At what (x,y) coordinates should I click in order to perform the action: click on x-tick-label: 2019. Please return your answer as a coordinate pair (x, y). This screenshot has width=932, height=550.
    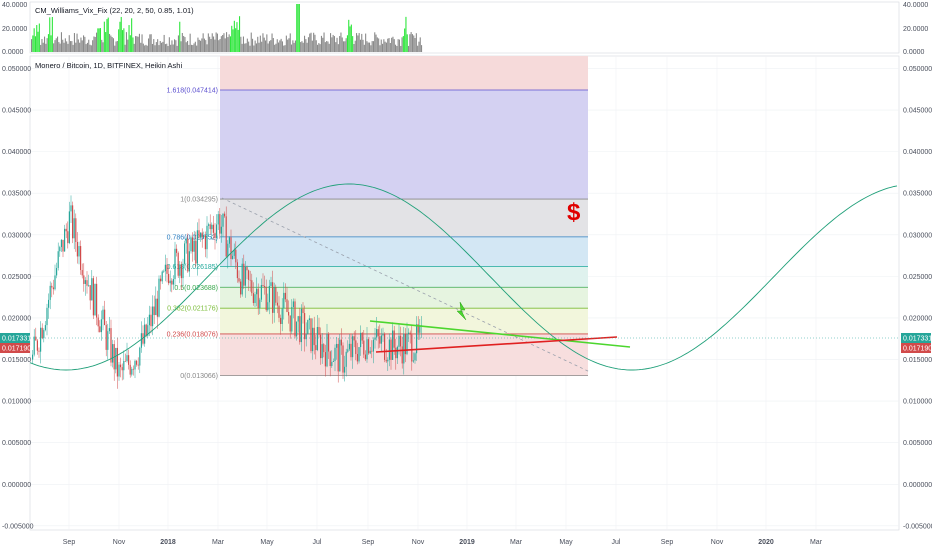
    Looking at the image, I should click on (467, 542).